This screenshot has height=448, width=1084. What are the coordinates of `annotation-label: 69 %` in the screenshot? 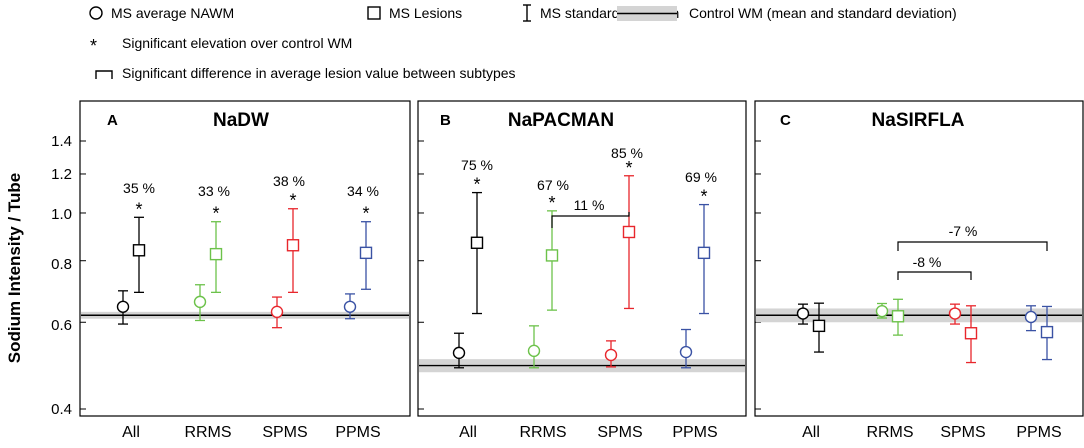 It's located at (701, 177).